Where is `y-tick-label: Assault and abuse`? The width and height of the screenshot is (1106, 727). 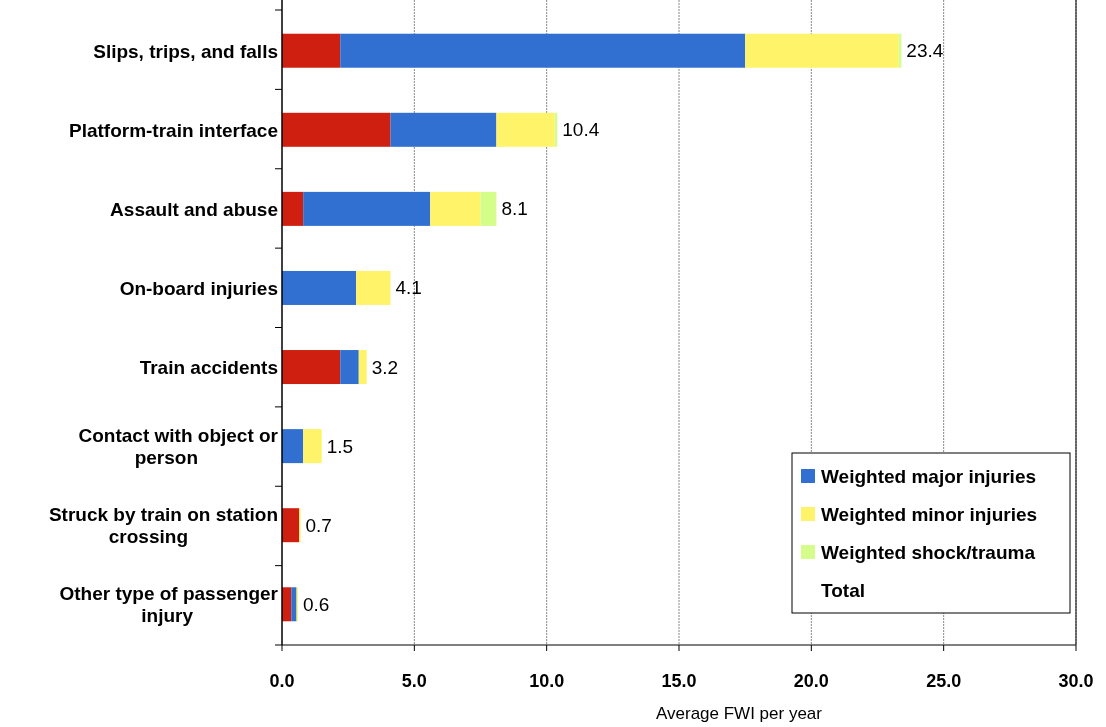 y-tick-label: Assault and abuse is located at coordinates (194, 209).